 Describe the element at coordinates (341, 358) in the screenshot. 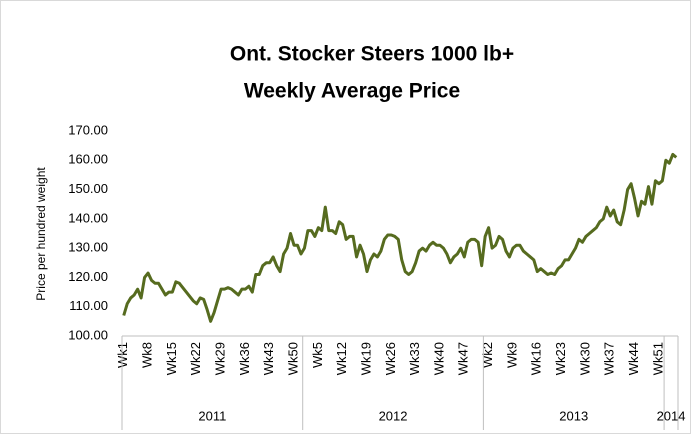

I see `x-tick-label: Wk12` at that location.